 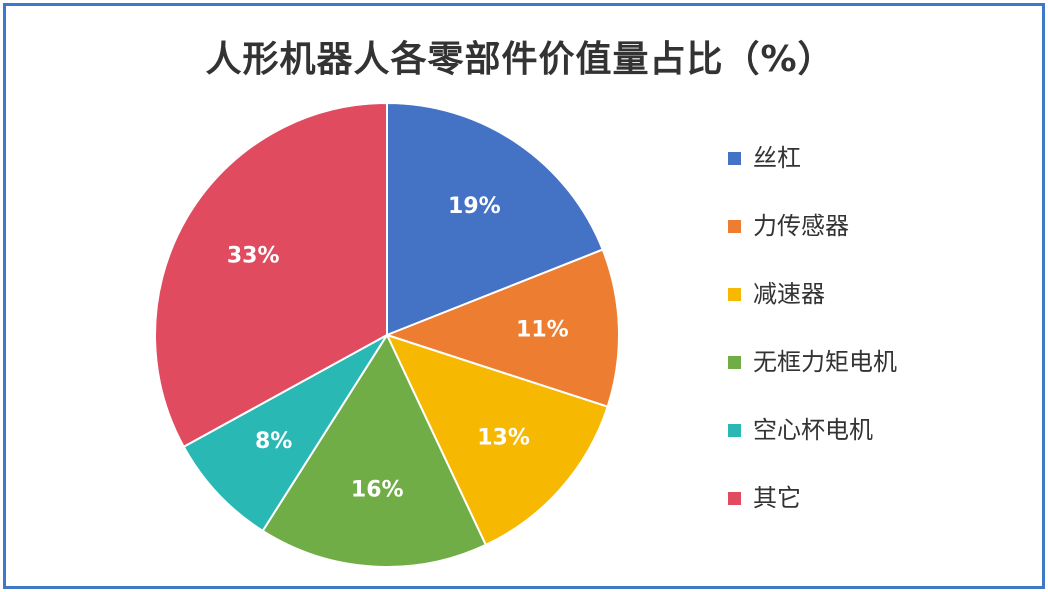 What do you see at coordinates (801, 226) in the screenshot?
I see `legend-label-2: 力传感器` at bounding box center [801, 226].